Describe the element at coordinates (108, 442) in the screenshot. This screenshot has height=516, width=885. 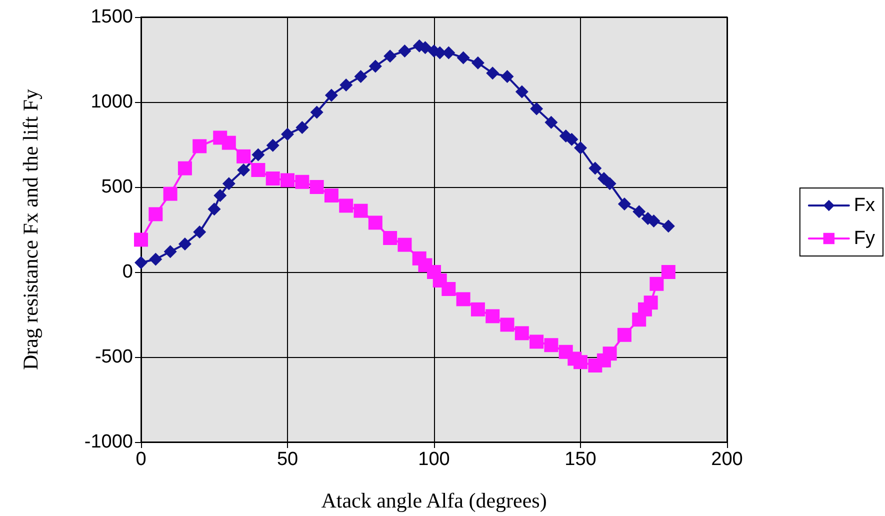
I see `y-tick-label: -1000` at that location.